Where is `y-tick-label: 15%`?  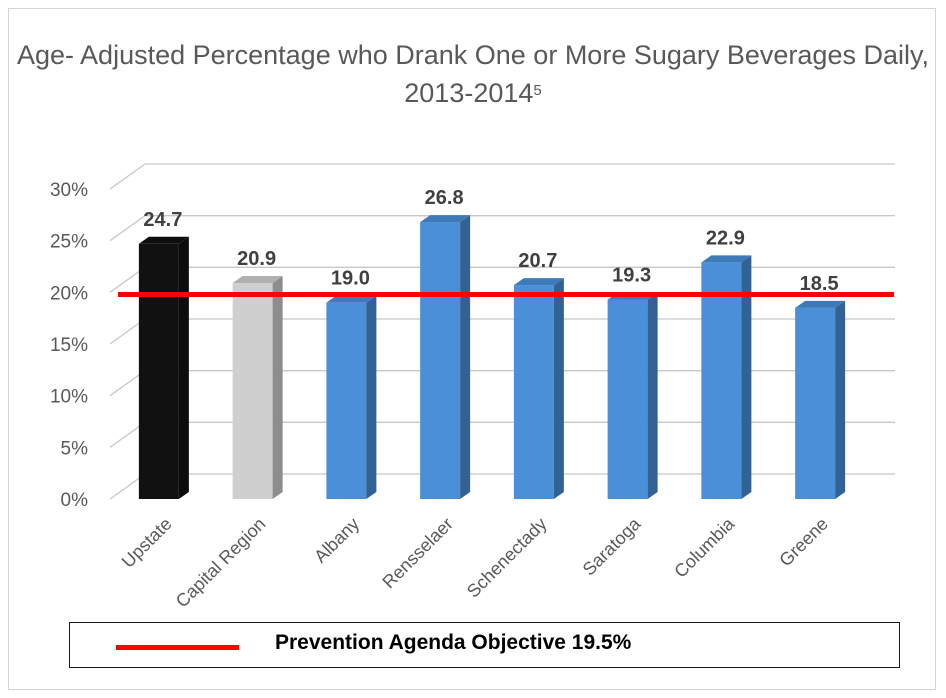
y-tick-label: 15% is located at coordinates (69, 345).